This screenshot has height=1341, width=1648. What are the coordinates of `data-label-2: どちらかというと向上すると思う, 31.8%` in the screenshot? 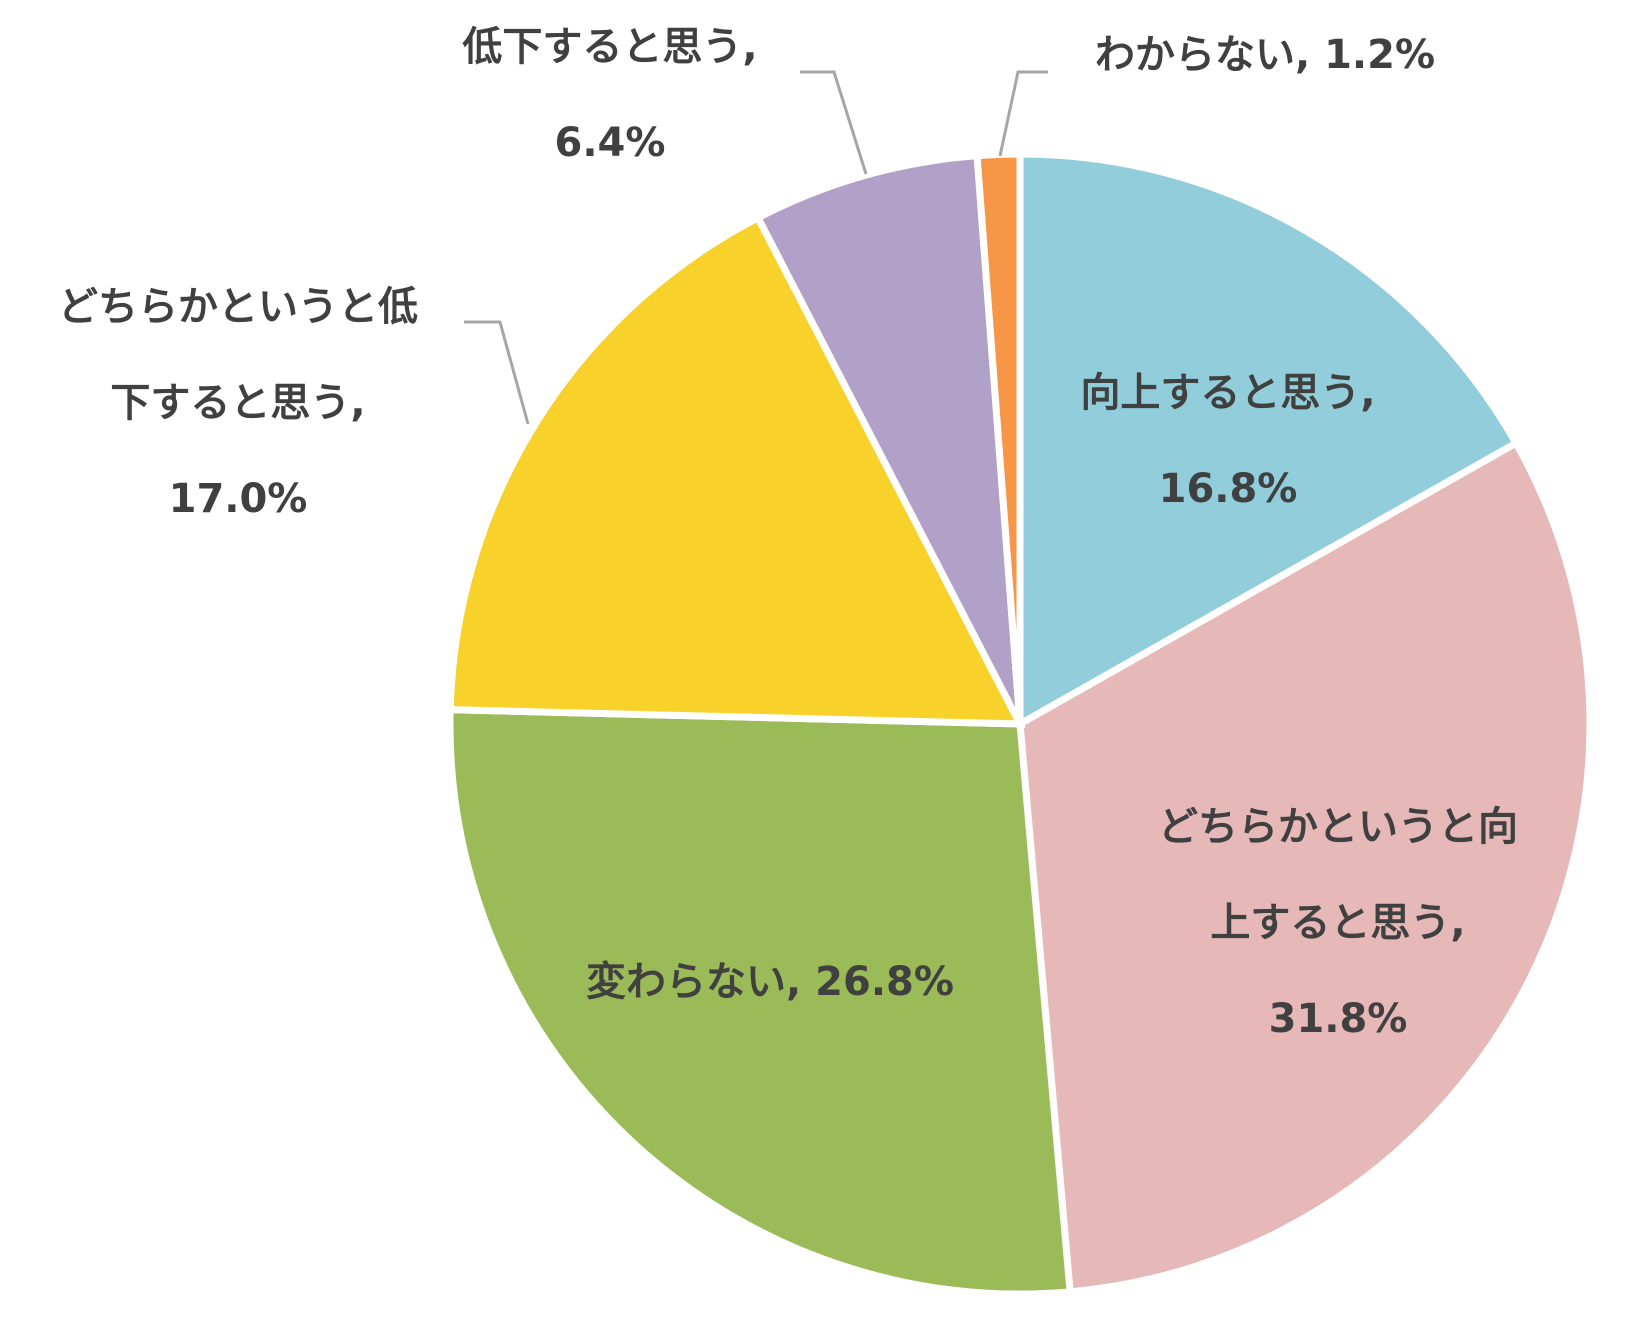 It's located at (1338, 923).